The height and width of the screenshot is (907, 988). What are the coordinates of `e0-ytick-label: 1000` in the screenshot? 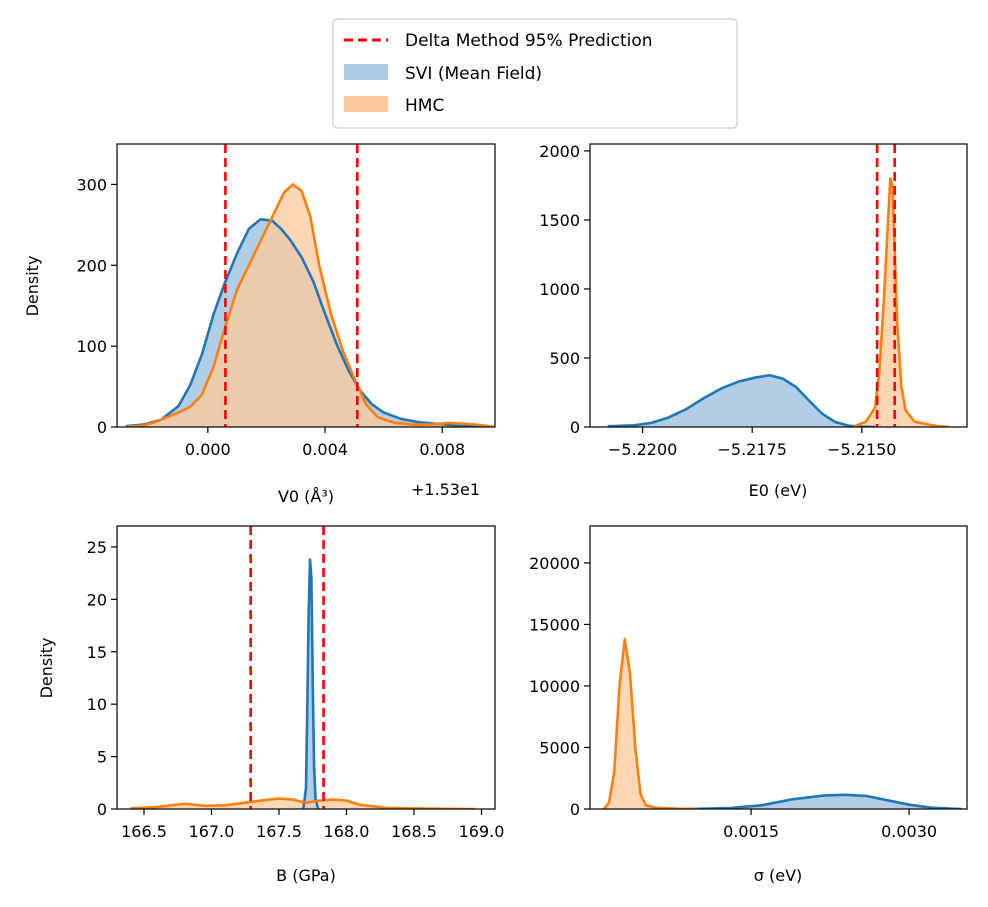 It's located at (559, 289).